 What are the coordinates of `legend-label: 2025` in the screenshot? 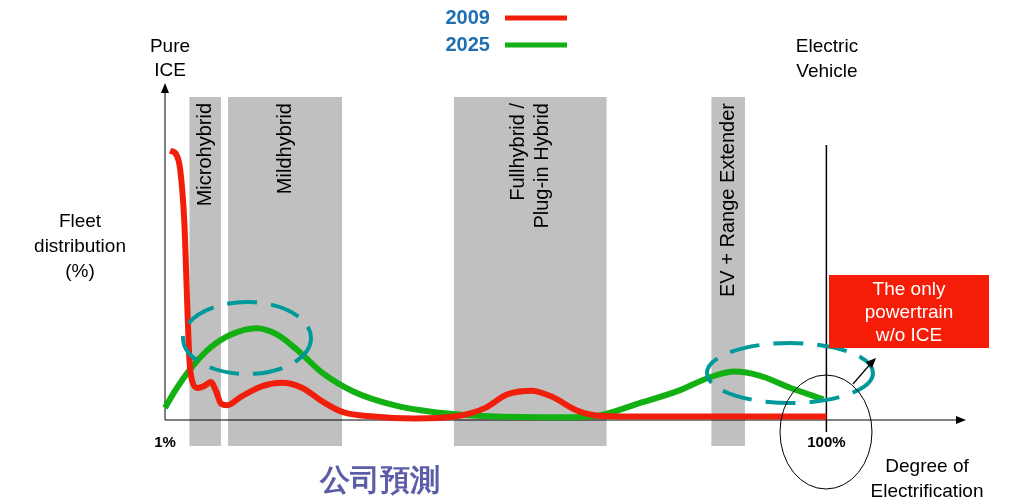 It's located at (467, 43).